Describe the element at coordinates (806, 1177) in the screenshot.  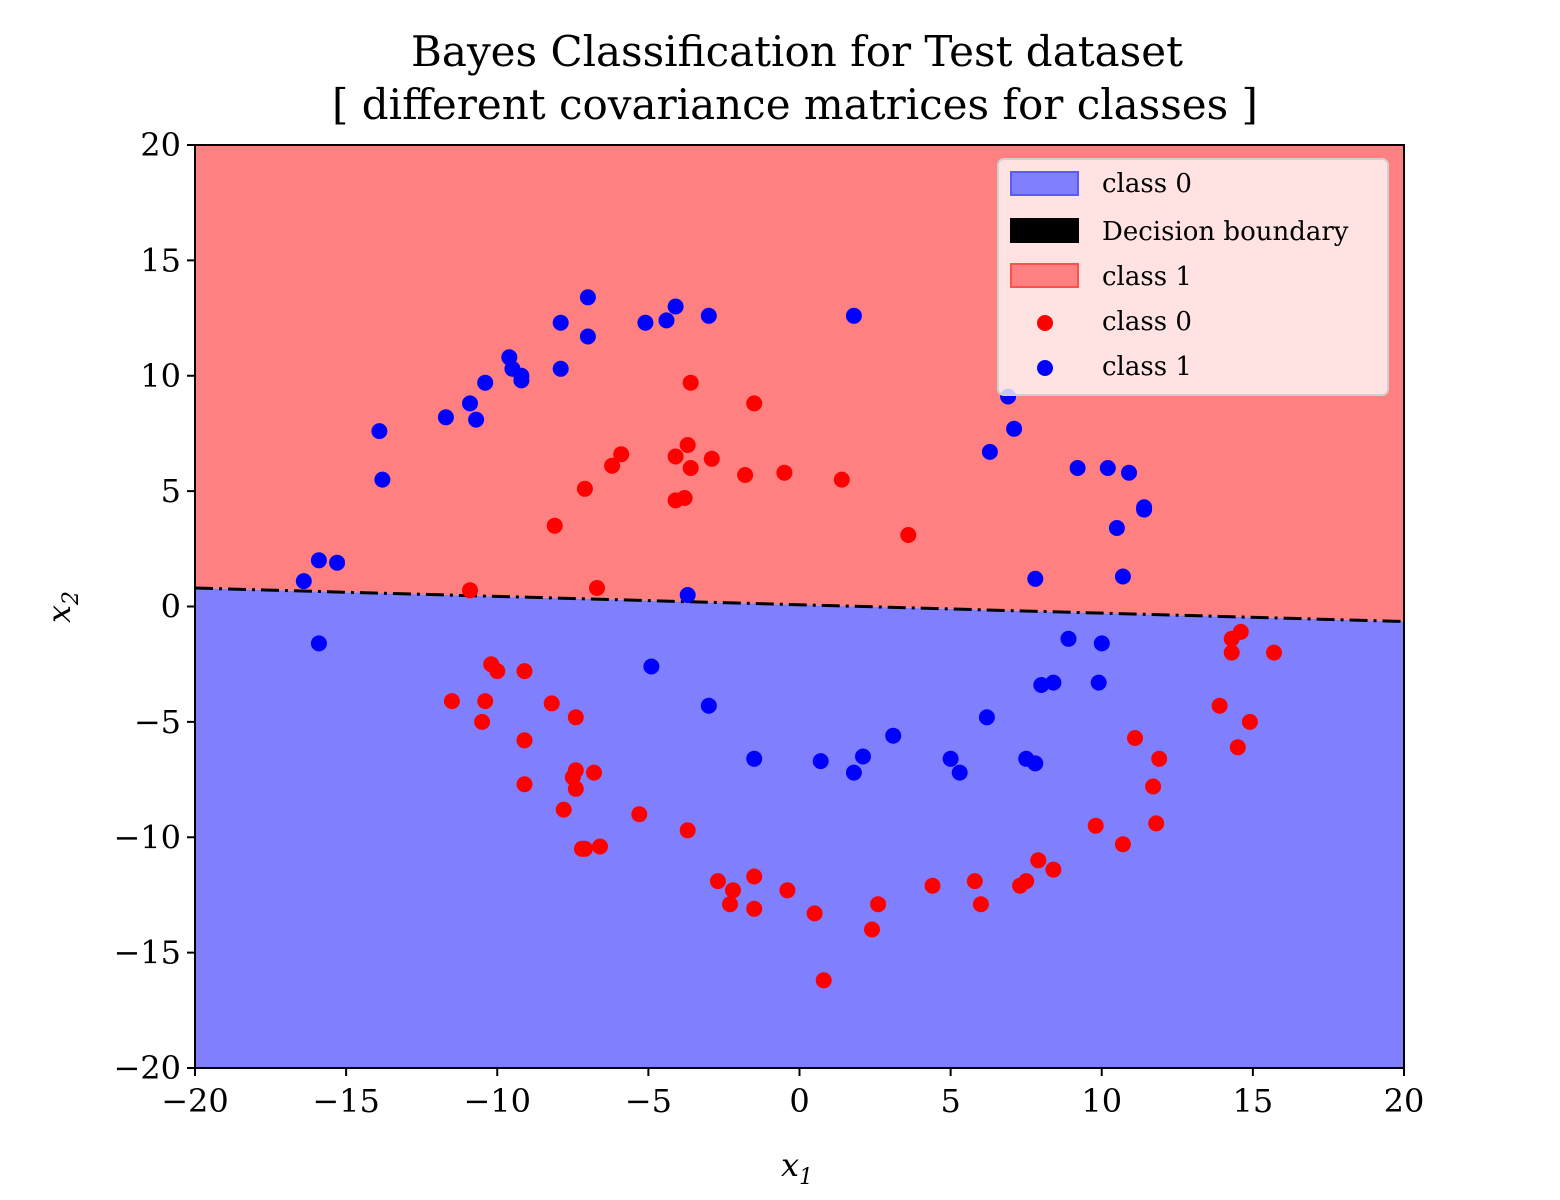
I see `x-axis-label-sub: 1` at that location.